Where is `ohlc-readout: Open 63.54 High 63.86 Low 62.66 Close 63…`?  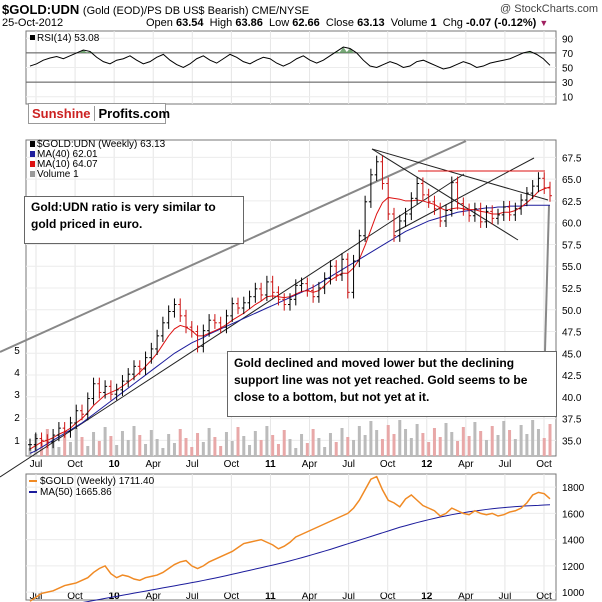 ohlc-readout: Open 63.54 High 63.86 Low 62.66 Close 63… is located at coordinates (347, 23).